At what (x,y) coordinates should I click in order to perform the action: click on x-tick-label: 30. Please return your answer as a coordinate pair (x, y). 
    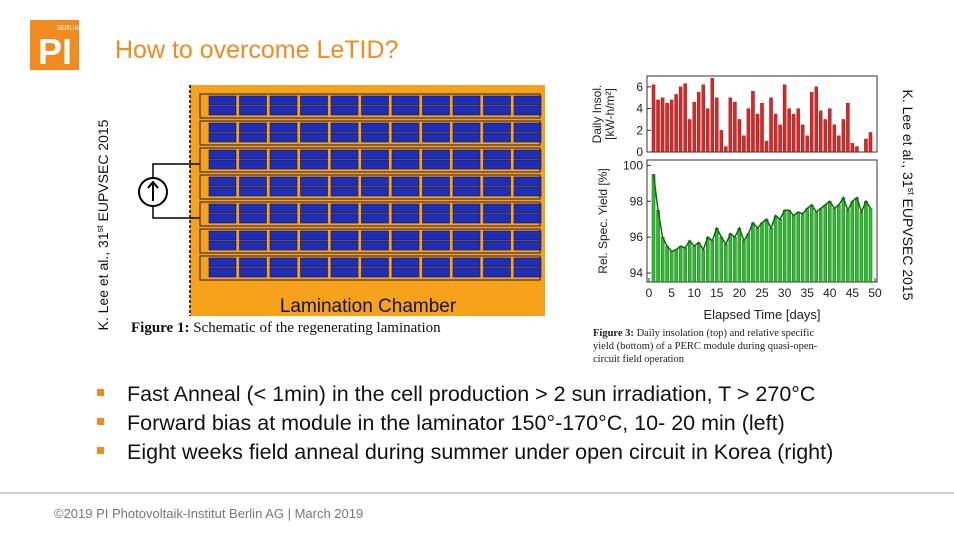
    Looking at the image, I should click on (785, 293).